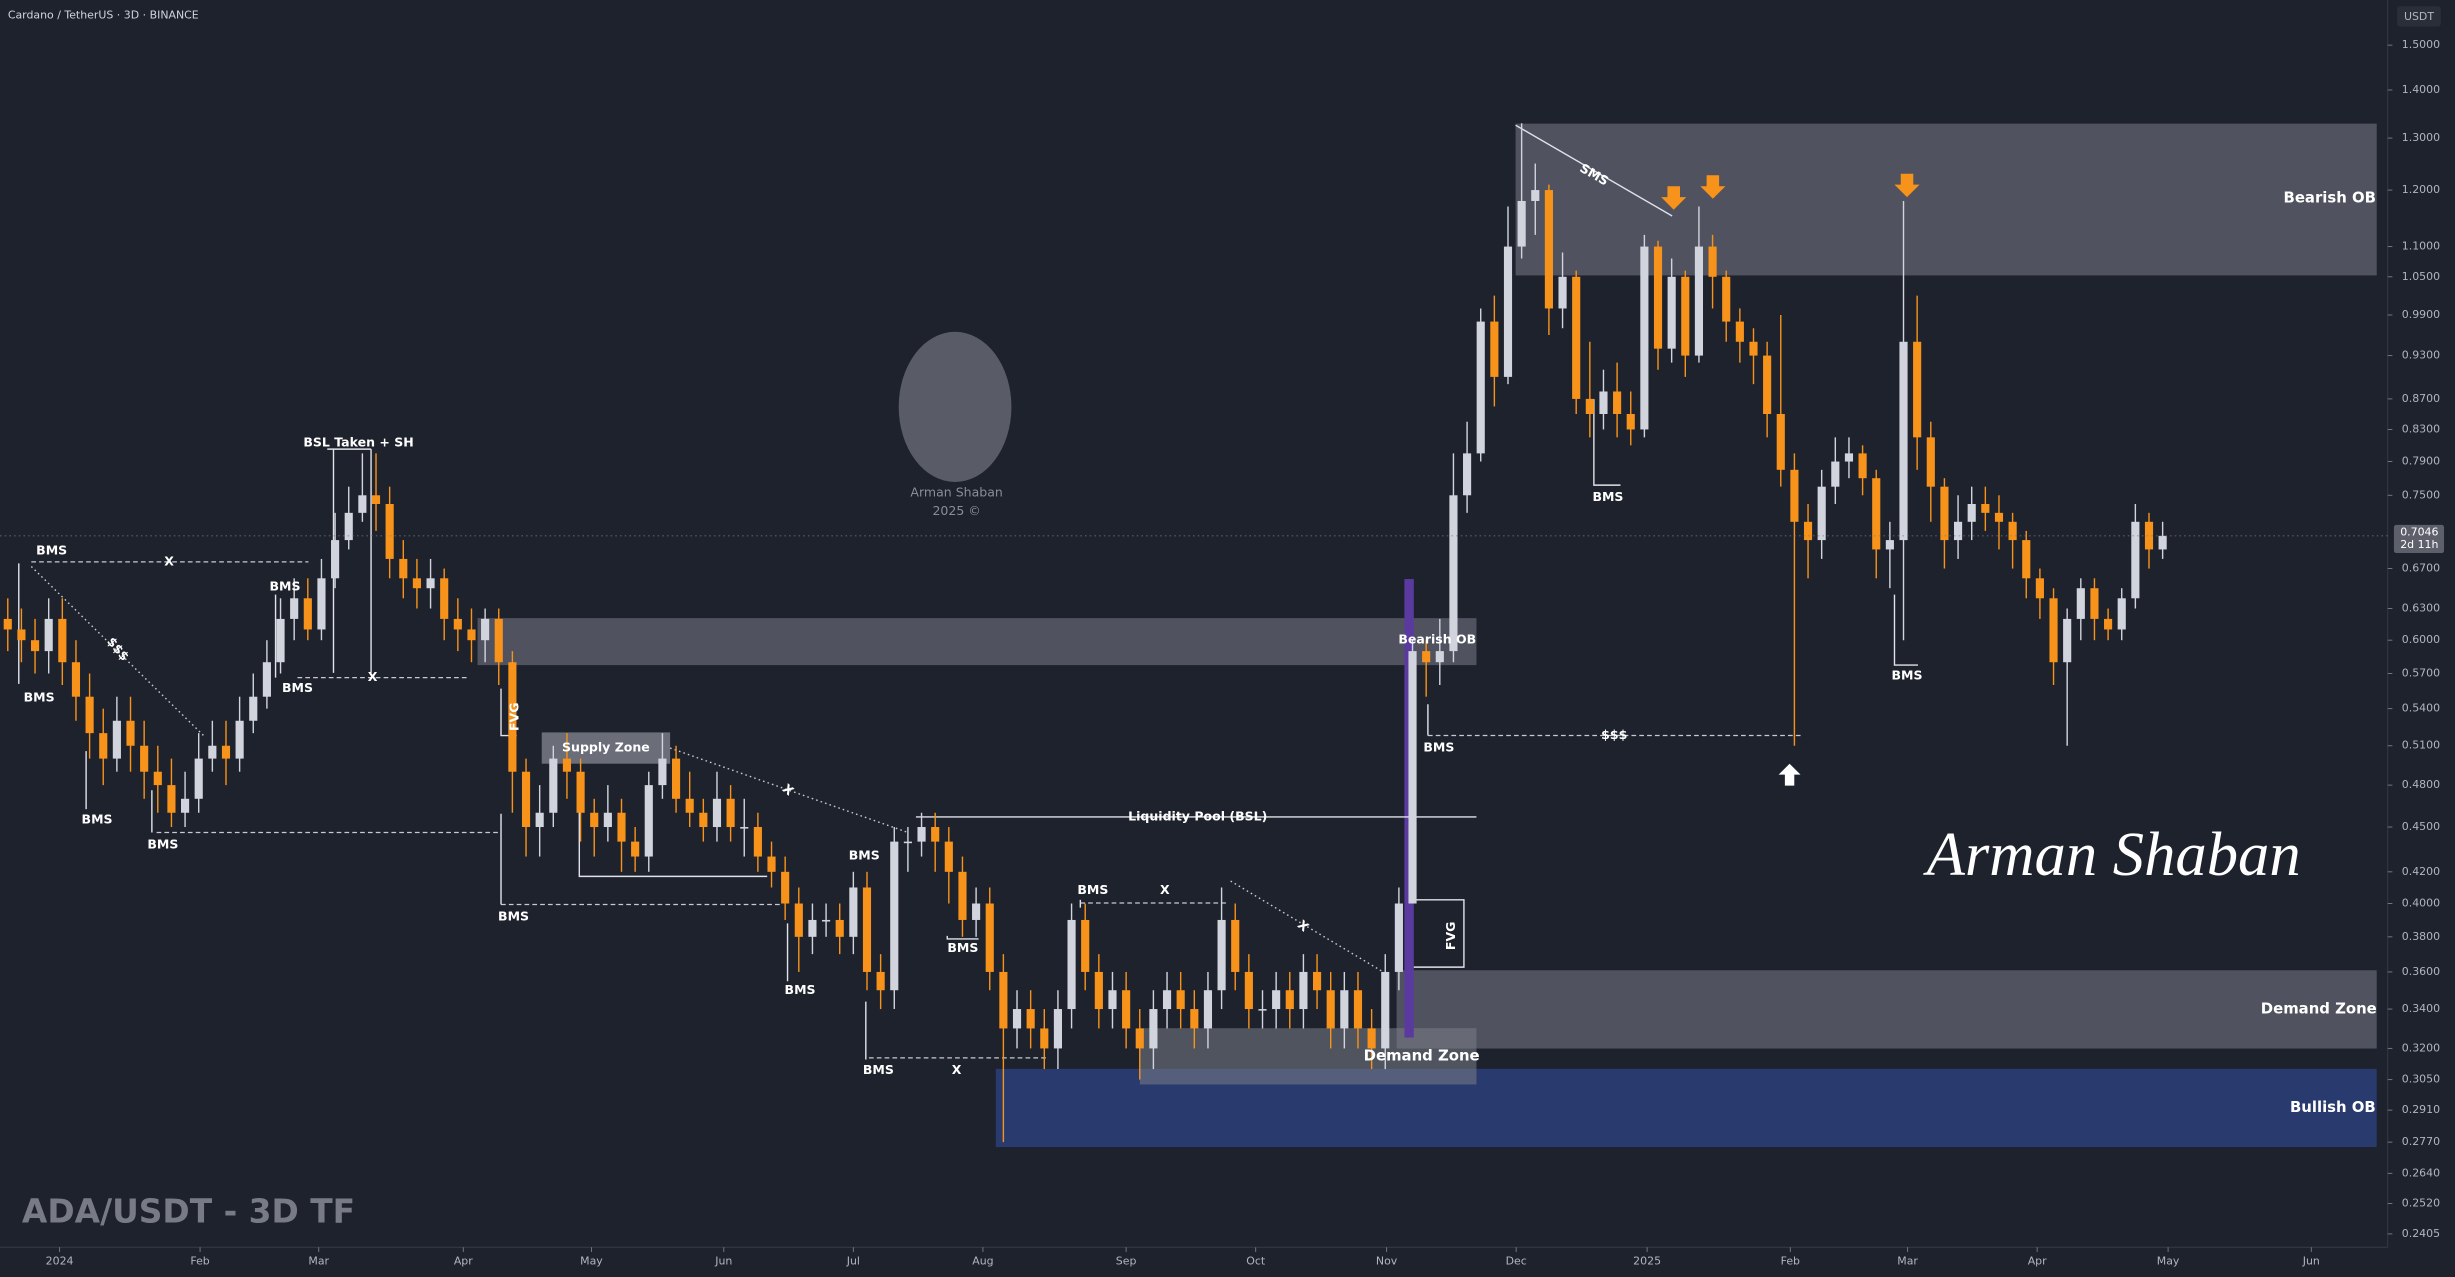  I want to click on y-tick-label: 0.9300, so click(2421, 355).